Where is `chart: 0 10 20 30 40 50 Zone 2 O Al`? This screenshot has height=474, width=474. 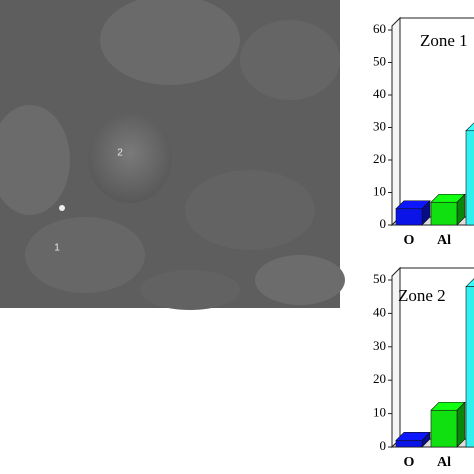
chart: 0 10 20 30 40 50 Zone 2 O Al is located at coordinates (423, 368).